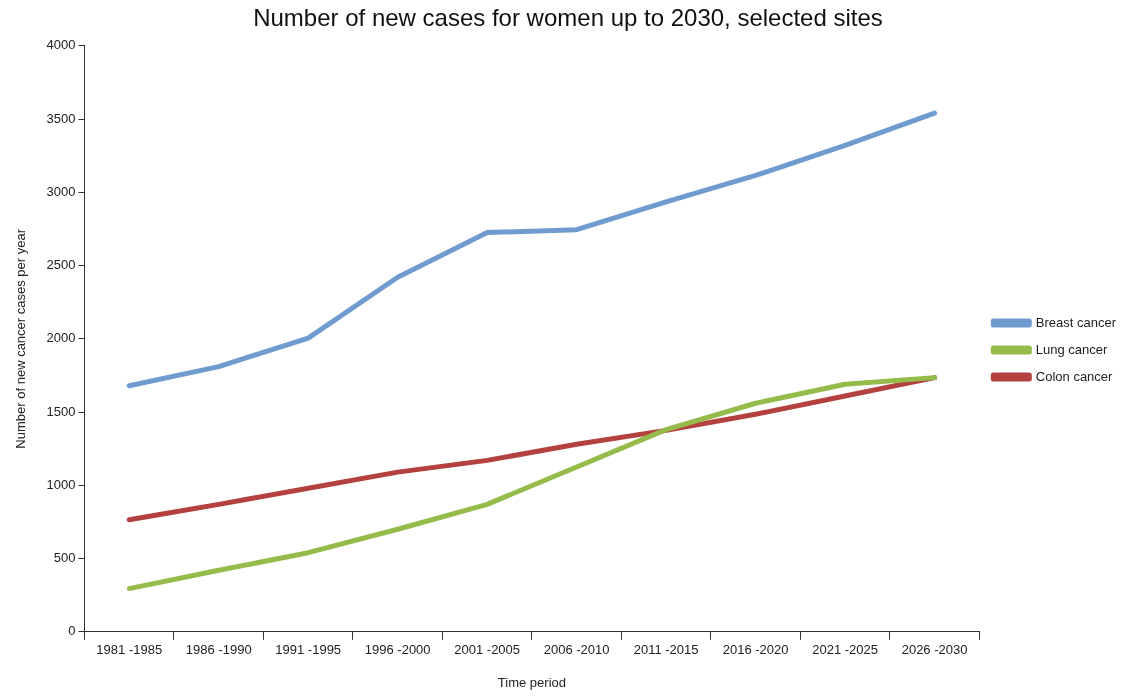 The height and width of the screenshot is (700, 1136). What do you see at coordinates (61, 338) in the screenshot?
I see `y-tick-label: 2000` at bounding box center [61, 338].